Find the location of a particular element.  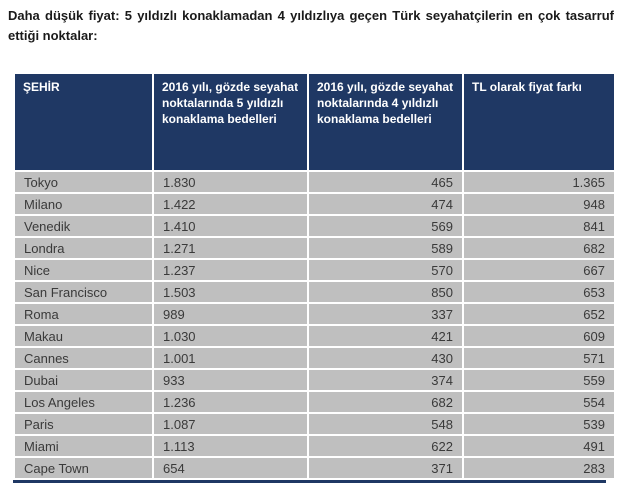

table-row: Dubai 933 374 559 is located at coordinates (314, 380).